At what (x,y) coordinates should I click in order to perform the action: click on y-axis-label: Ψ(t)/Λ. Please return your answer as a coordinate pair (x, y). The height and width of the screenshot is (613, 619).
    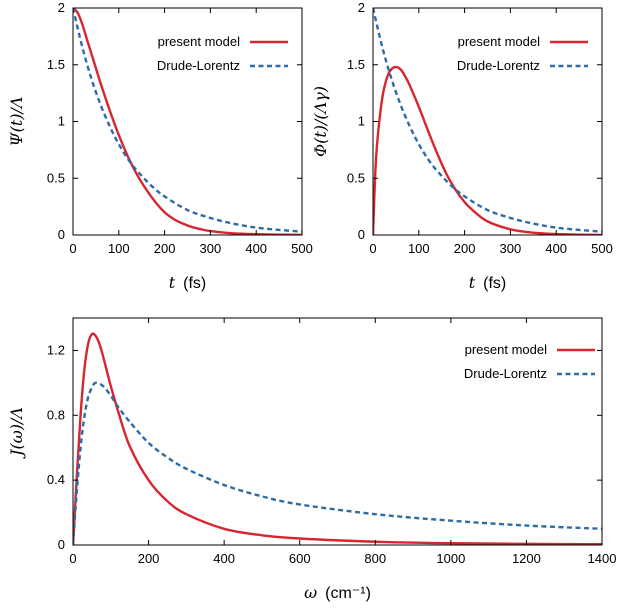
    Looking at the image, I should click on (16, 122).